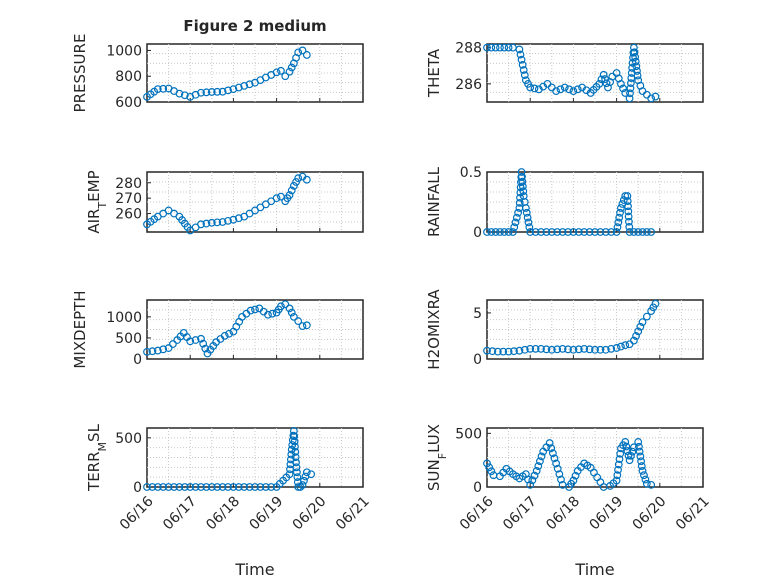 This screenshot has width=778, height=583. What do you see at coordinates (477, 314) in the screenshot?
I see `y-tick-label: 5` at bounding box center [477, 314].